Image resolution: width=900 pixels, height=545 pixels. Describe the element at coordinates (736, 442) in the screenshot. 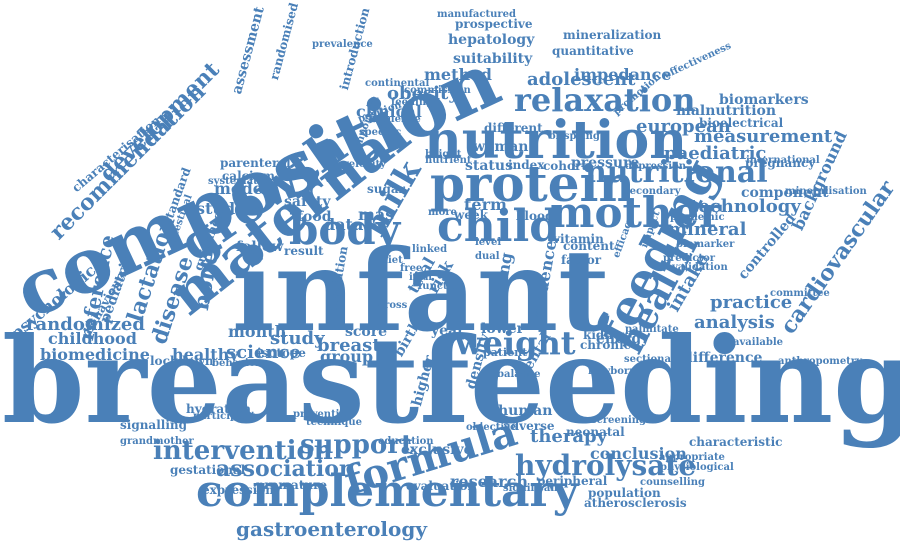

I see `cloud-word-characteristic: characteristic` at that location.